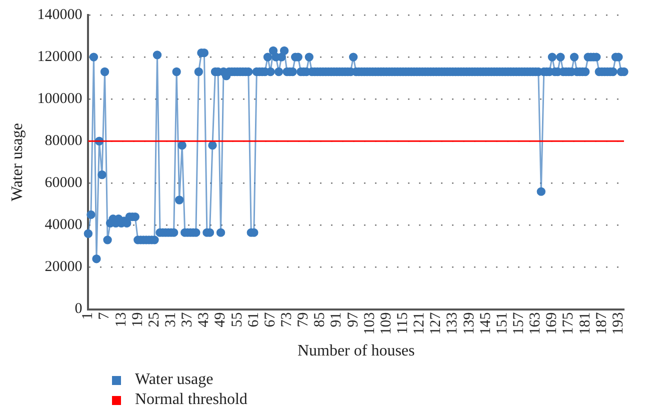  Describe the element at coordinates (452, 323) in the screenshot. I see `x-tick-label: 133` at that location.